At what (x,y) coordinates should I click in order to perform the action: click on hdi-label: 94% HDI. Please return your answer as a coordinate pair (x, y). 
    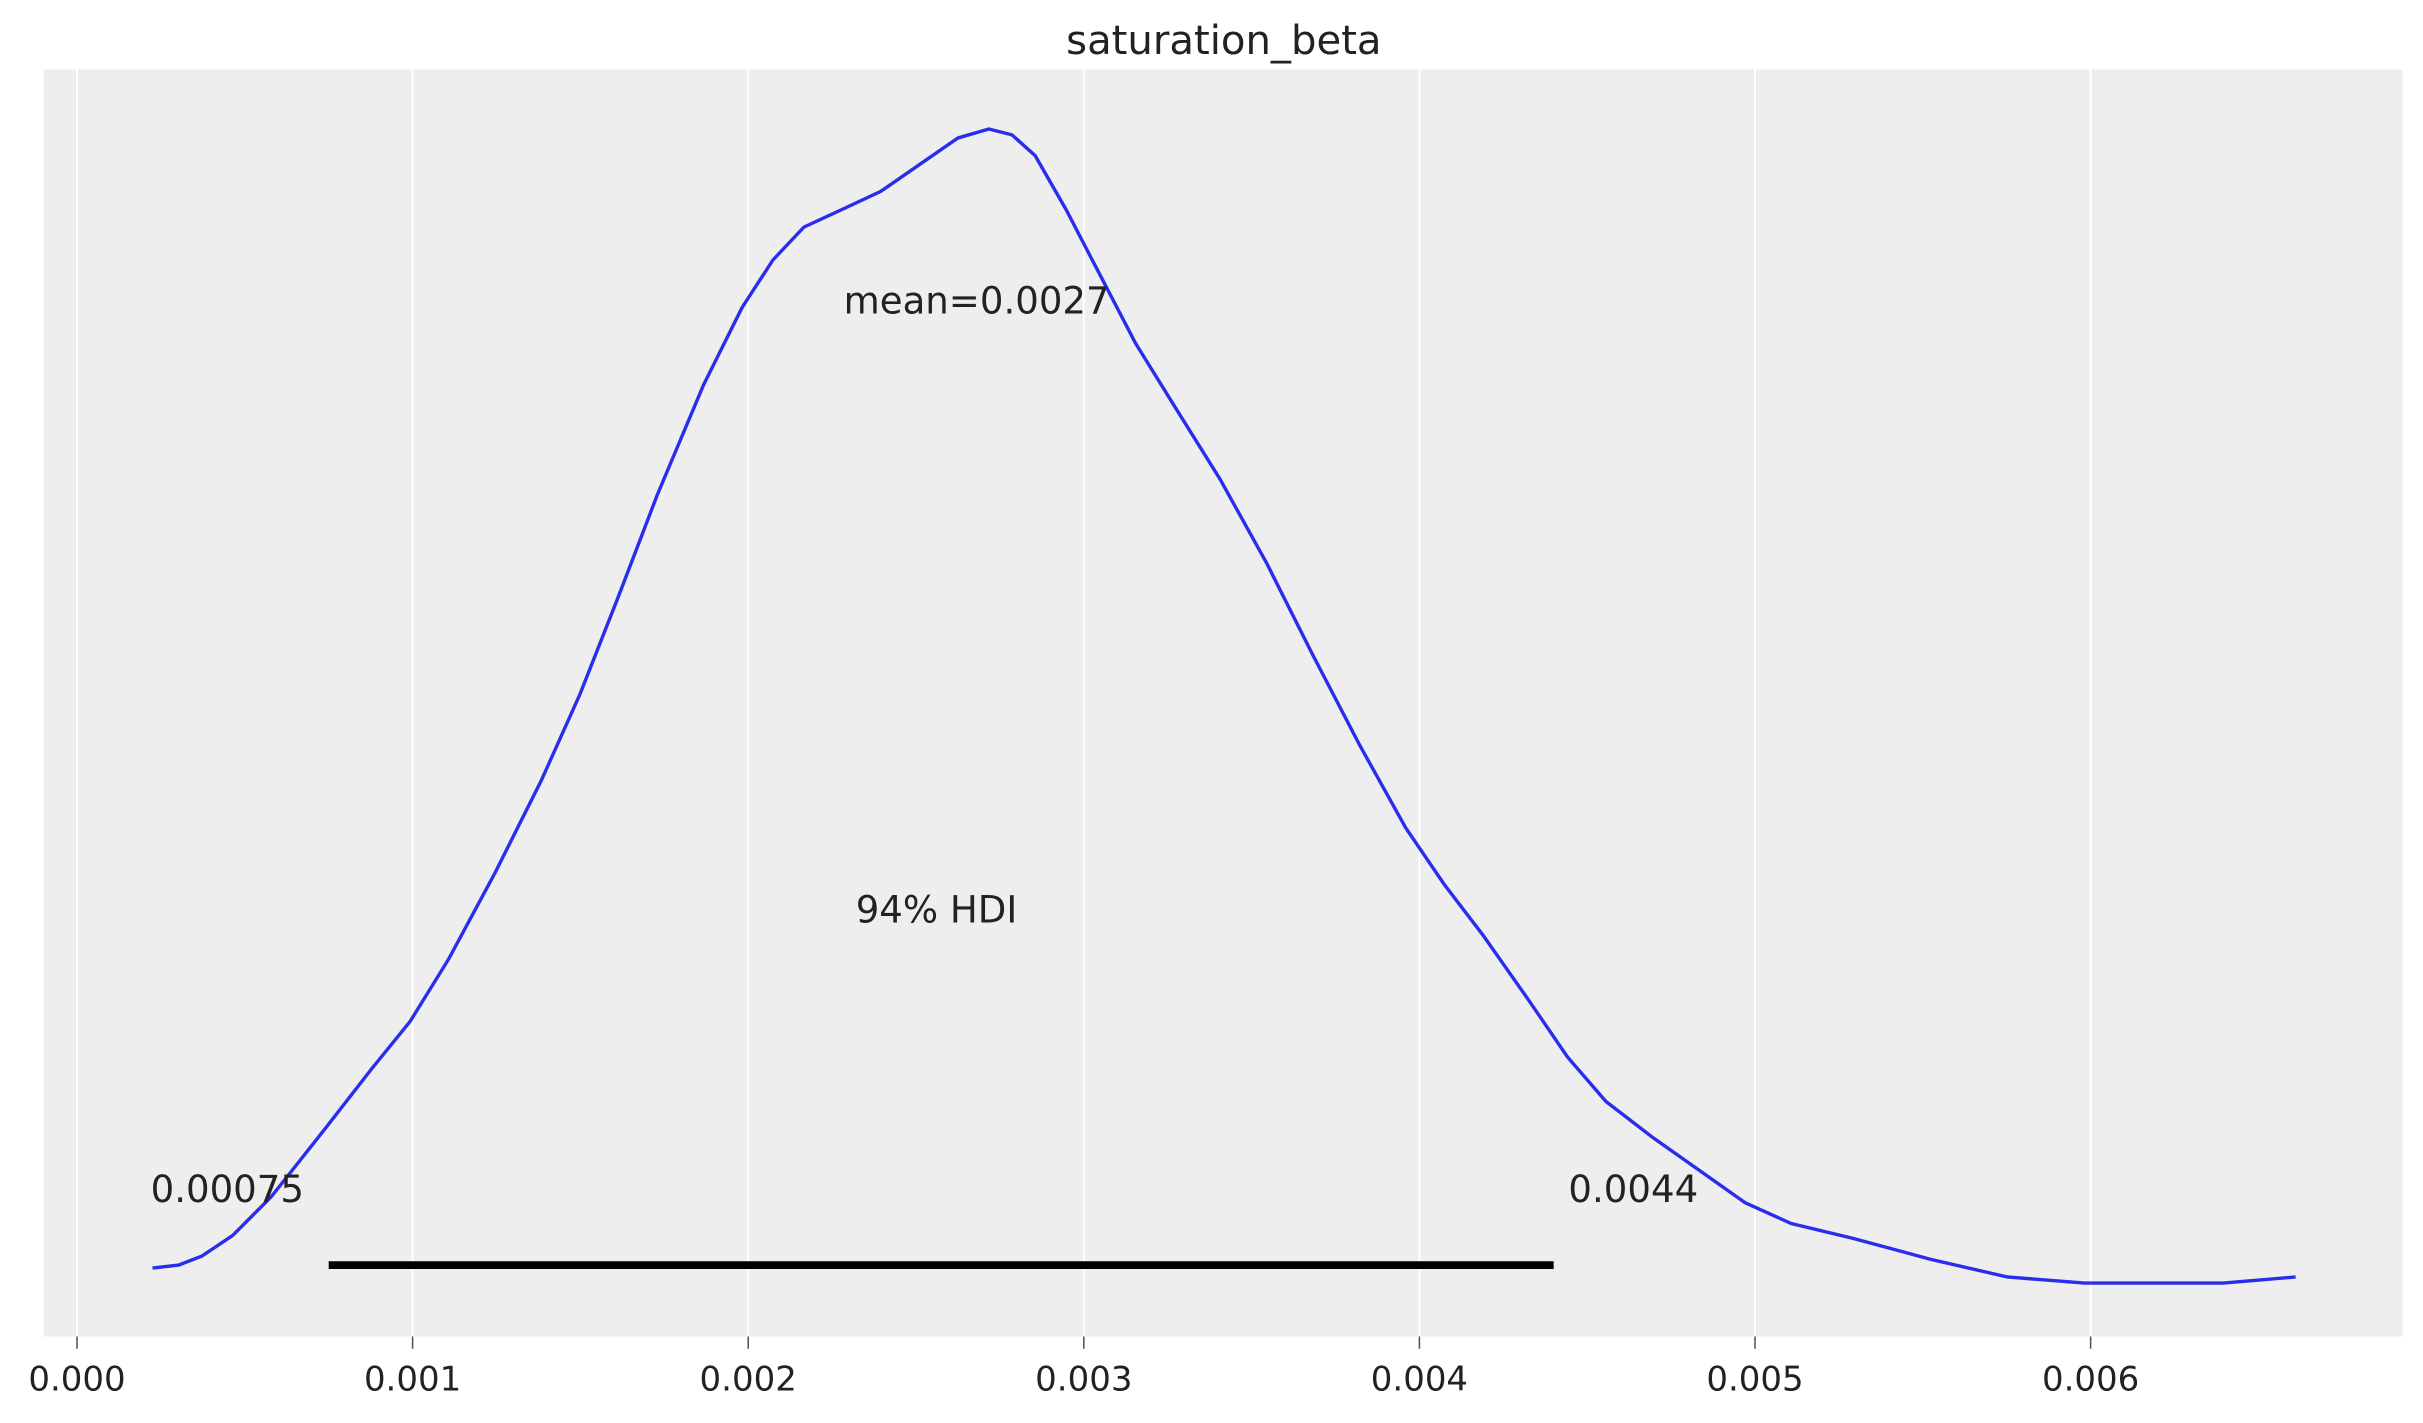
    Looking at the image, I should click on (937, 909).